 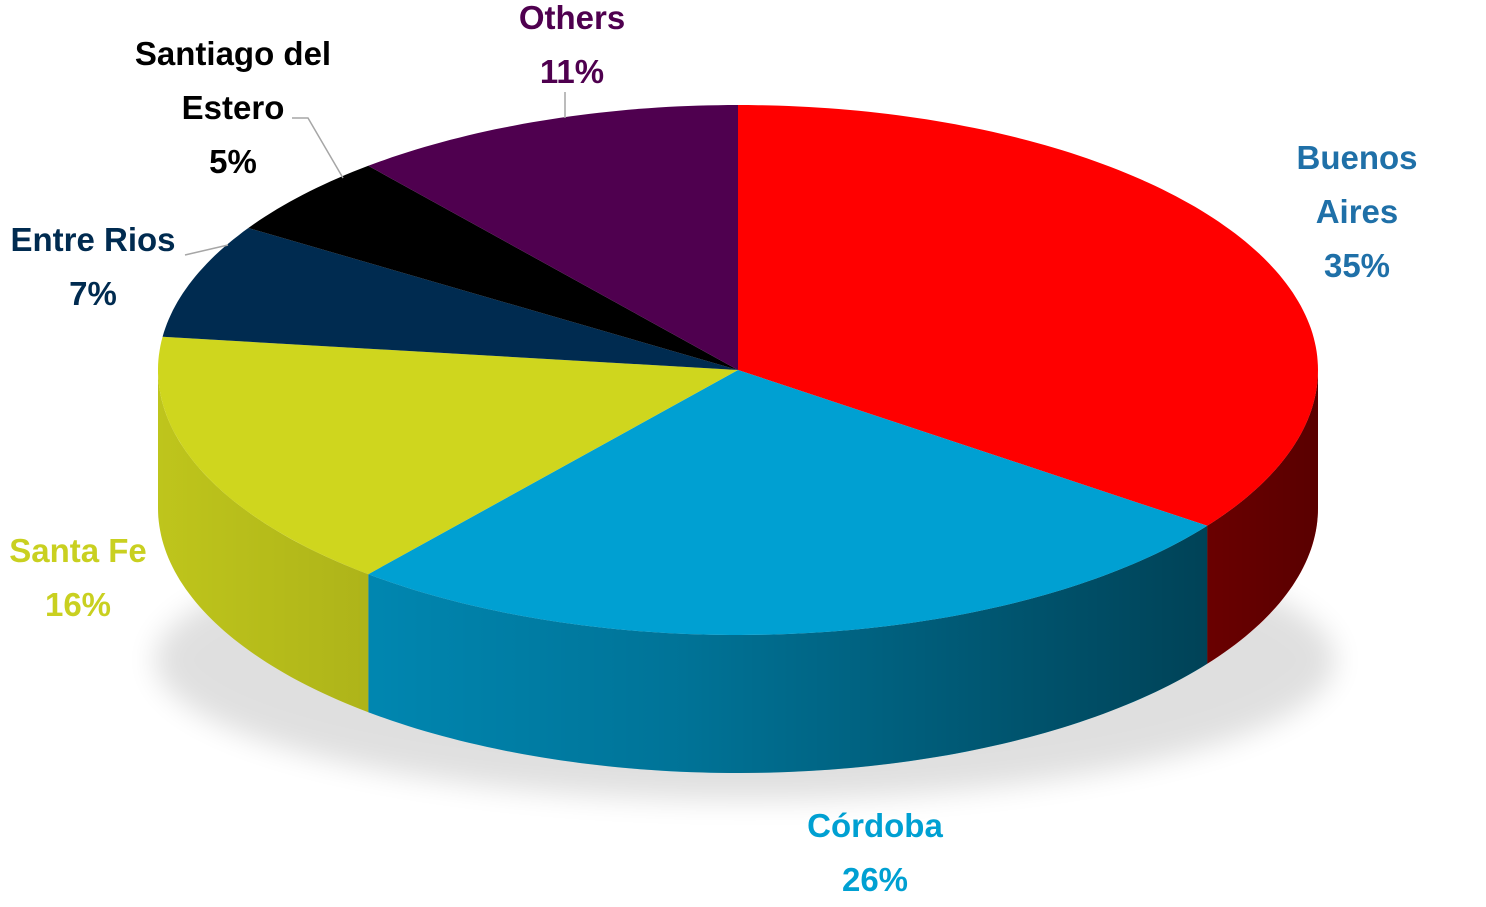 I want to click on data-label: Buenos Aires 35%, so click(x=1357, y=212).